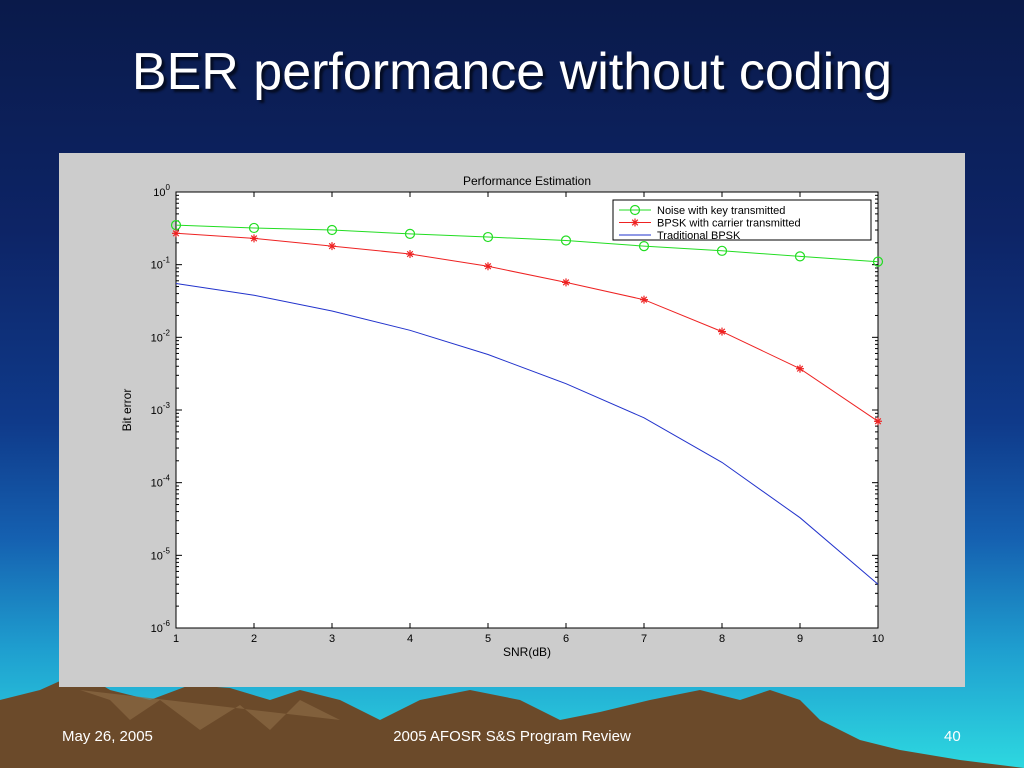 The width and height of the screenshot is (1024, 768). Describe the element at coordinates (254, 639) in the screenshot. I see `x-tick-label: 2` at that location.